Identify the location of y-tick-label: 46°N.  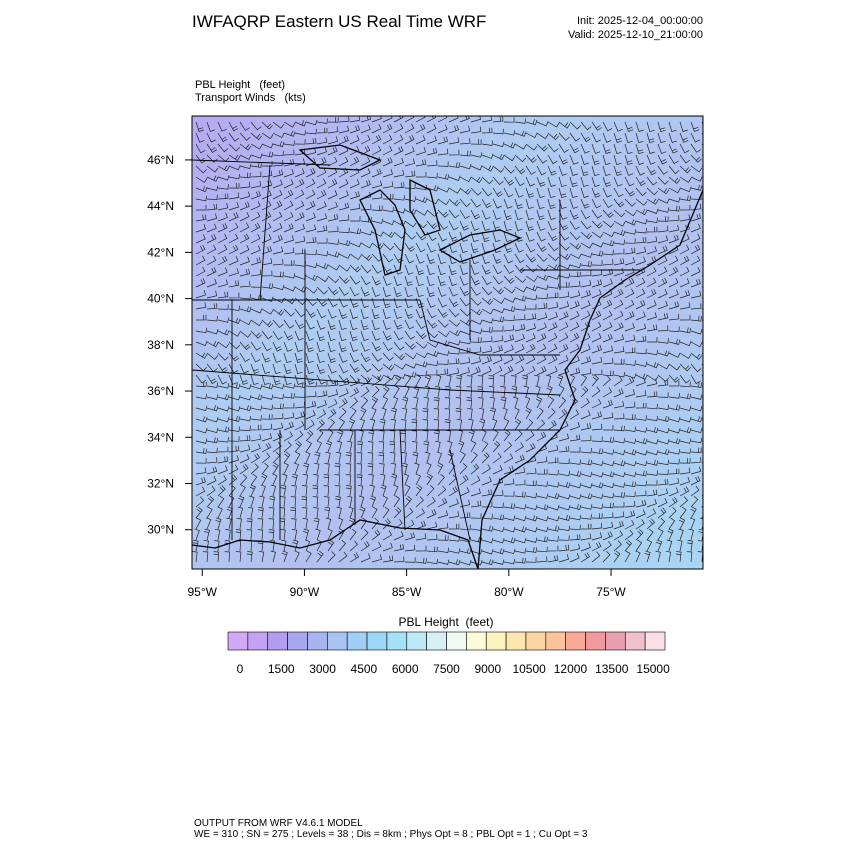
(160, 160).